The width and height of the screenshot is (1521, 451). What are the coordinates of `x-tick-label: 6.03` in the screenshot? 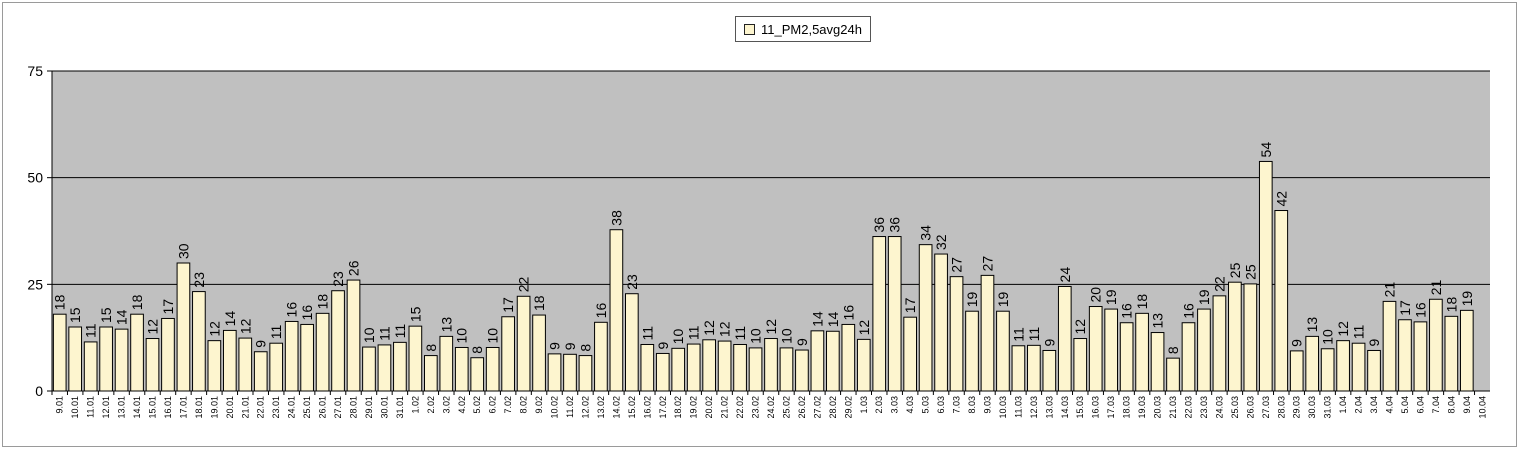 It's located at (941, 405).